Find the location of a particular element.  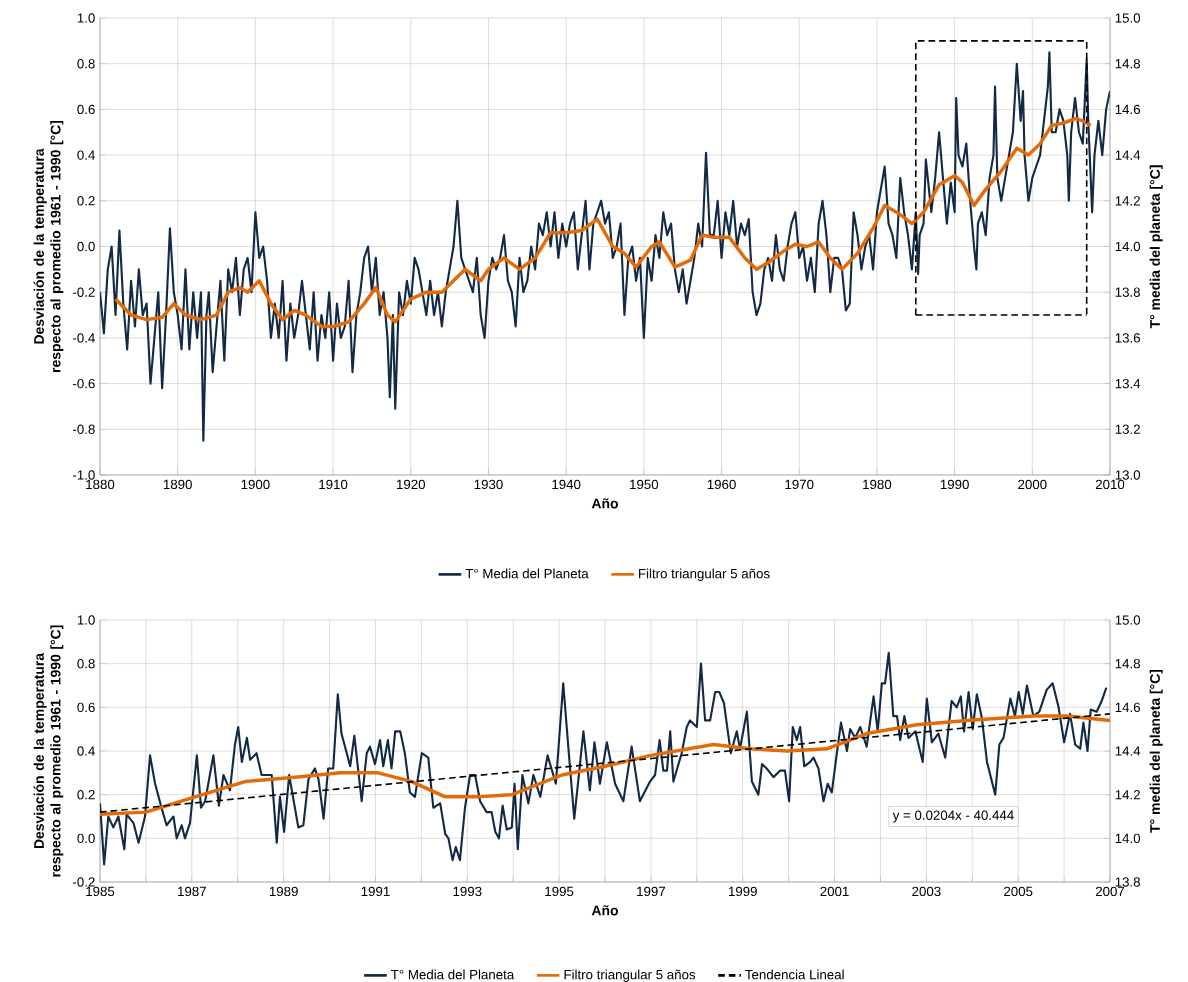

x-tick-label: 2000 is located at coordinates (1032, 484).